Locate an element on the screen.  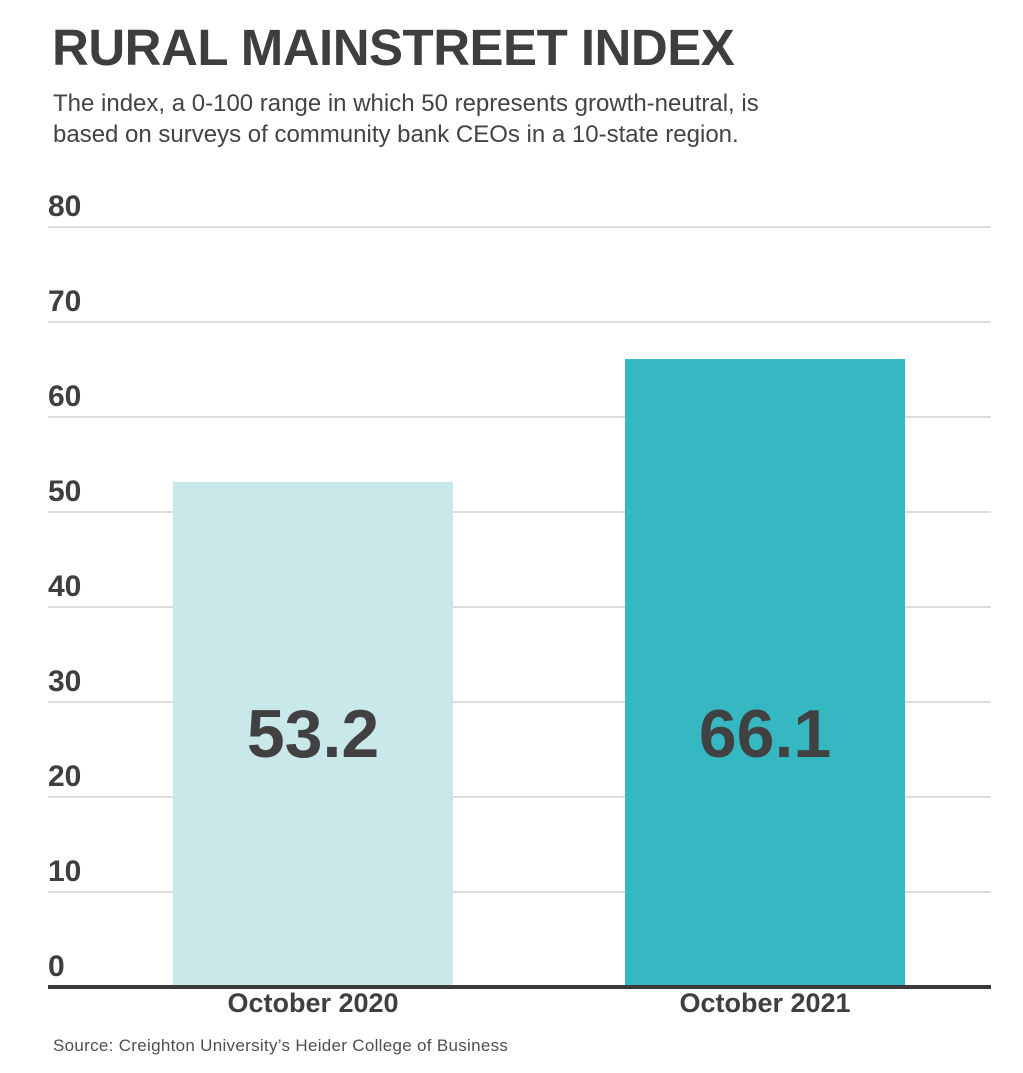
y-axis-tick-label-20: 20 is located at coordinates (65, 776).